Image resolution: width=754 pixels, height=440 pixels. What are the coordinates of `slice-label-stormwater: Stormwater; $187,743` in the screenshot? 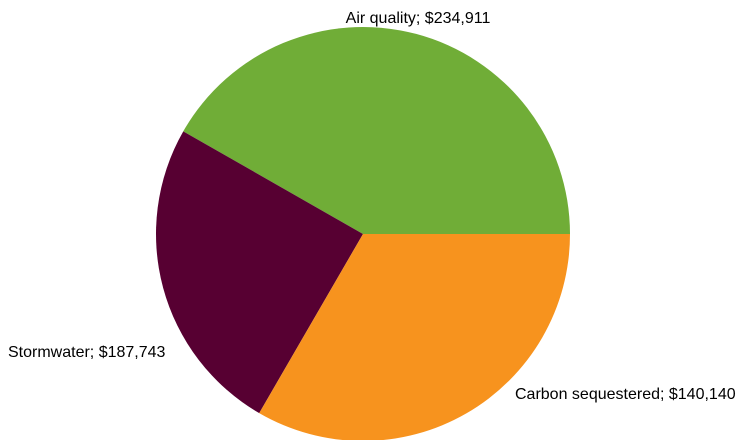 It's located at (87, 352).